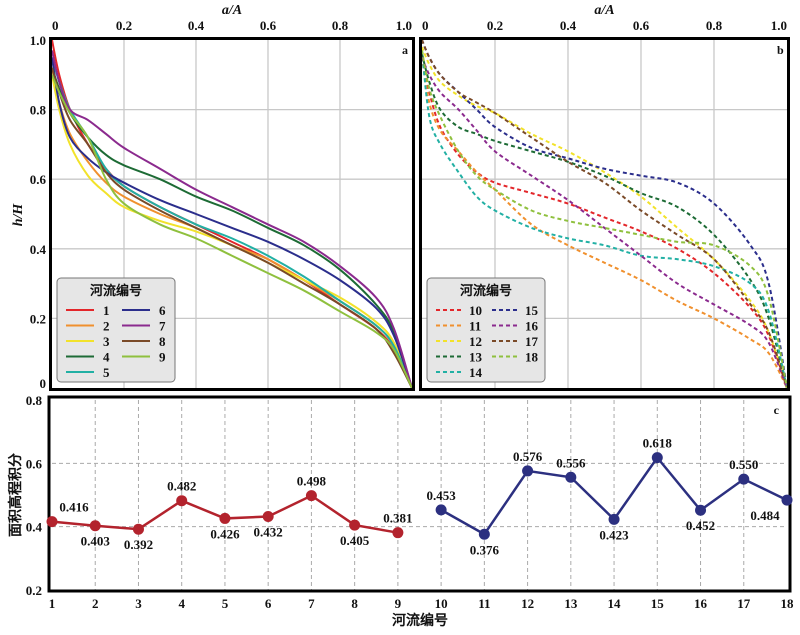  I want to click on legend-label: 12, so click(475, 341).